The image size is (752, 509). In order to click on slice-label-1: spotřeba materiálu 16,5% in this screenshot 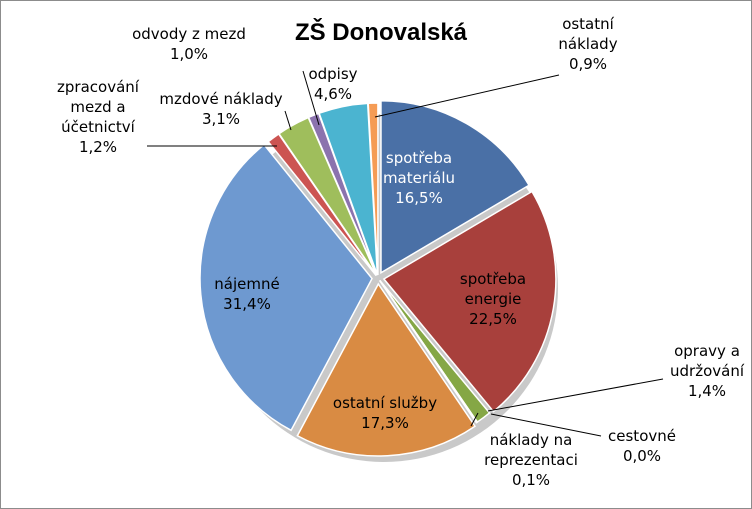, I will do `click(419, 178)`.